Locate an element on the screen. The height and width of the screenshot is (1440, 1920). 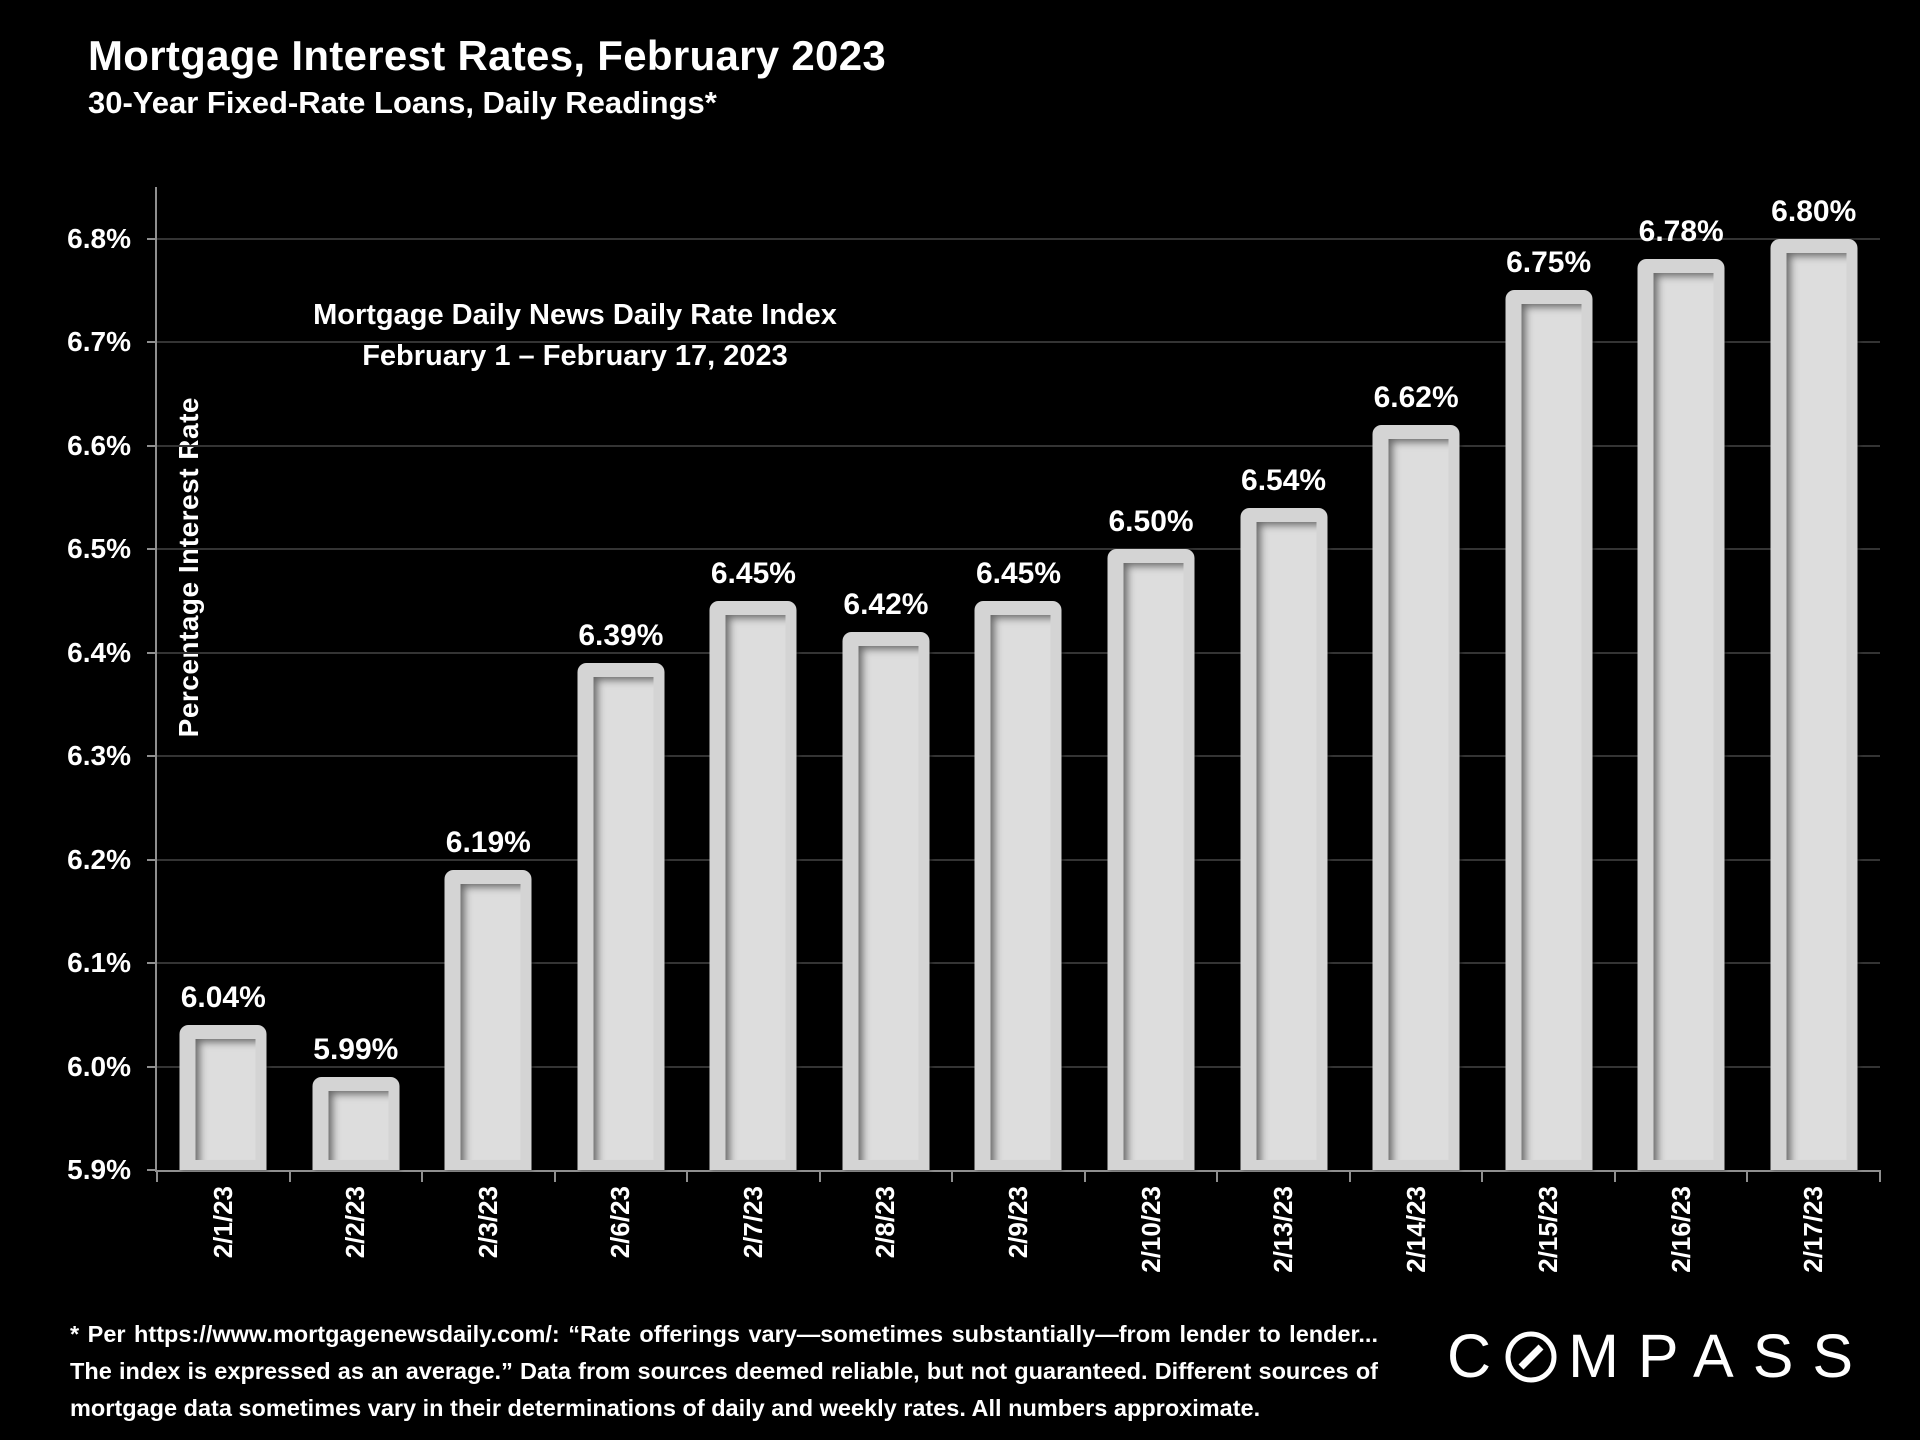
y-tick-label: 6.6% is located at coordinates (99, 445).